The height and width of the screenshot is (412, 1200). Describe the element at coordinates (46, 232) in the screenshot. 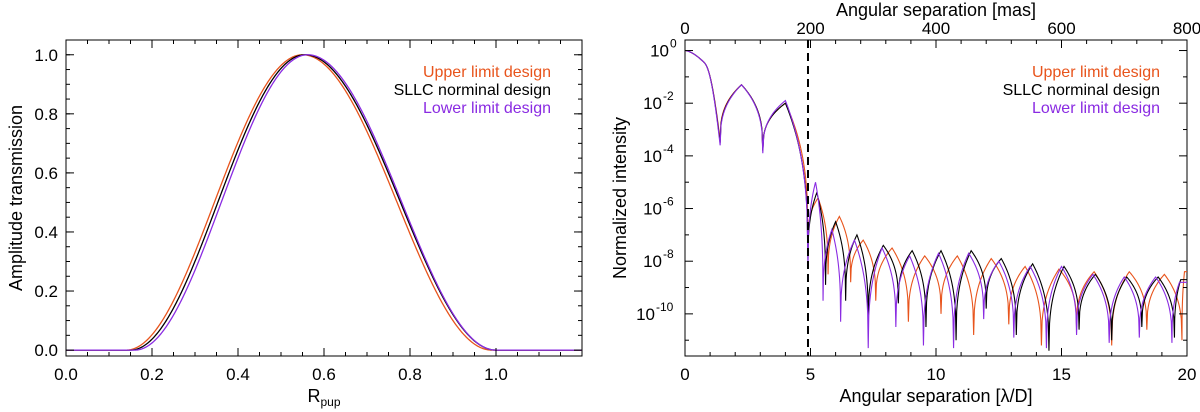

I see `left-y-tick-label: 0.4` at that location.